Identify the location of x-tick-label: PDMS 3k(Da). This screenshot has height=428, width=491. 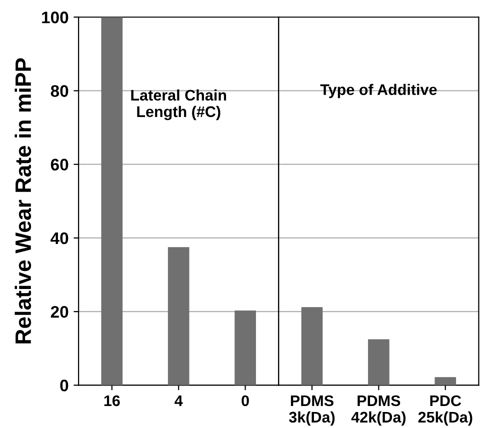
(311, 410).